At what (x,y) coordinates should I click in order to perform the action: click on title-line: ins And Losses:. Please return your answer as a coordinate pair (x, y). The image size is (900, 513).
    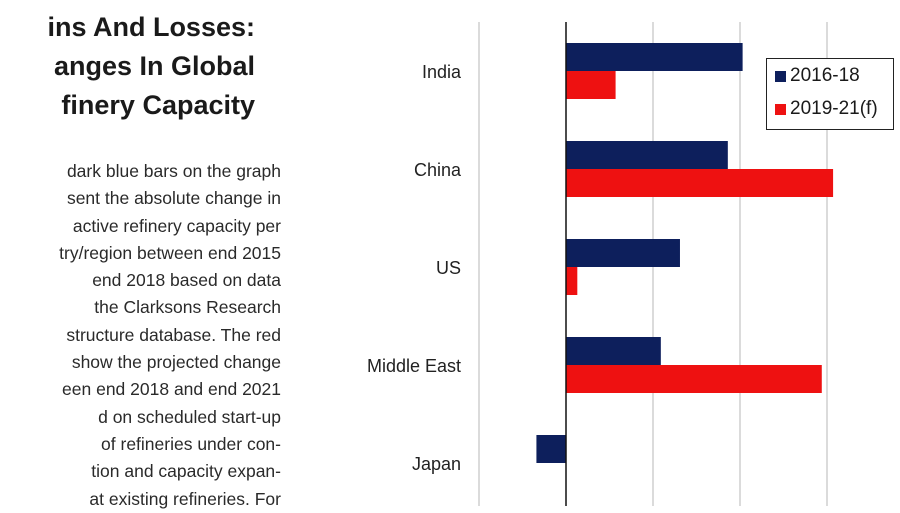
    Looking at the image, I should click on (151, 27).